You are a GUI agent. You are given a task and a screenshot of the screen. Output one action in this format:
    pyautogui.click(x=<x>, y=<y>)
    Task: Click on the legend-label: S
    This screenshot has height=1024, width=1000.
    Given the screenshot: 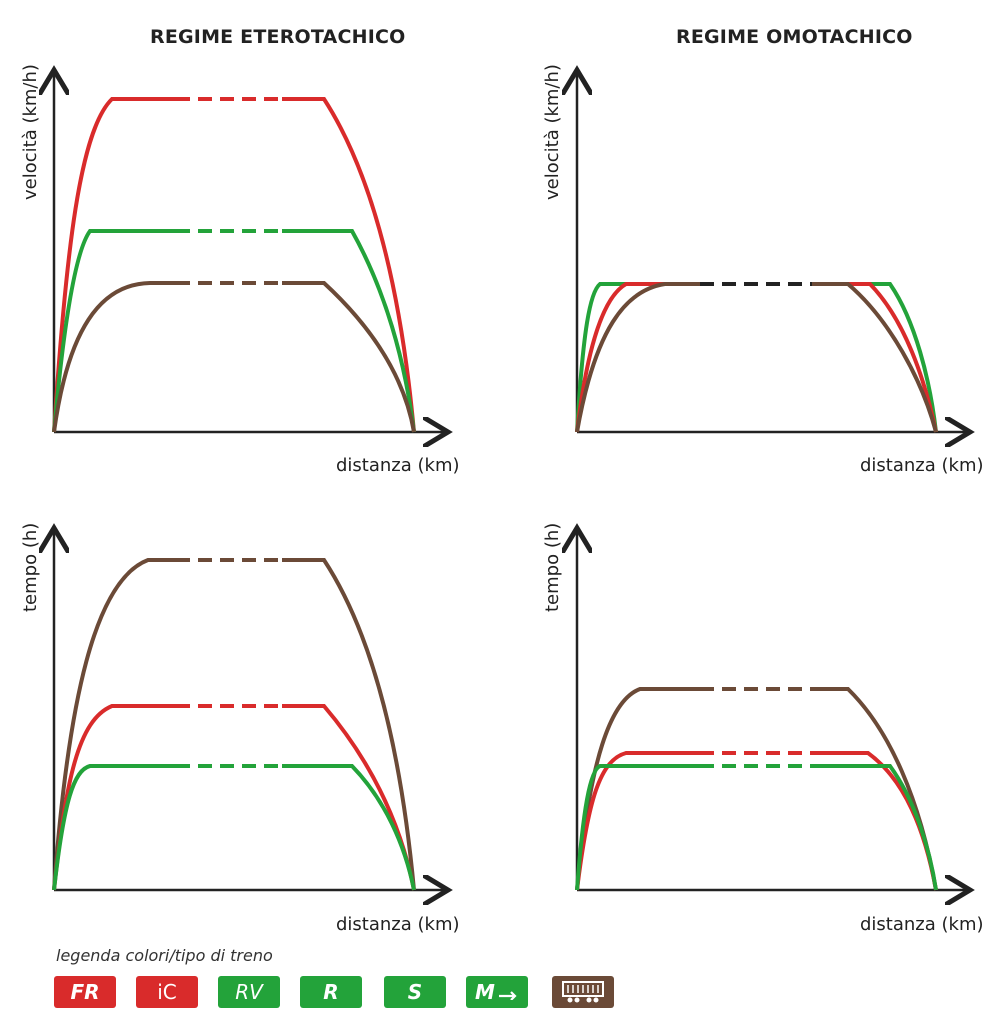 What is the action you would take?
    pyautogui.click(x=415, y=992)
    